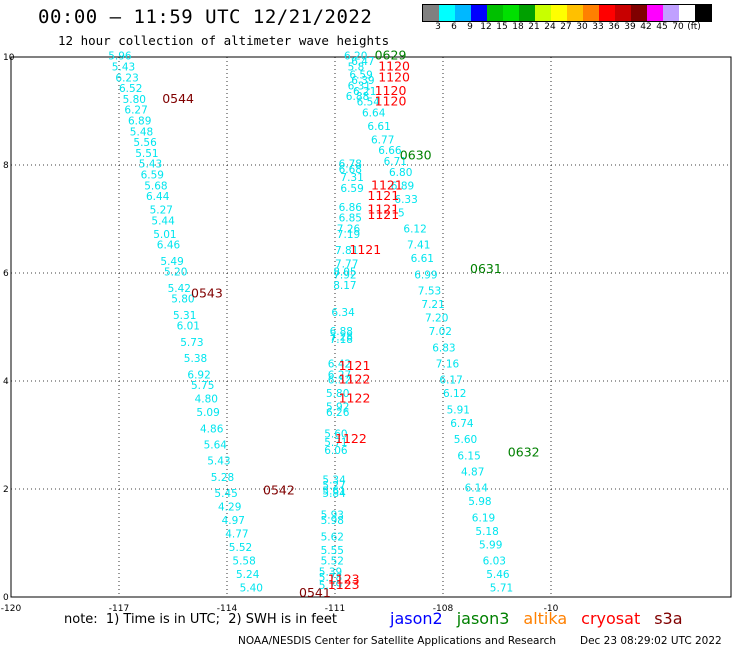 The height and width of the screenshot is (650, 740). I want to click on colorbar-label: 3, so click(438, 27).